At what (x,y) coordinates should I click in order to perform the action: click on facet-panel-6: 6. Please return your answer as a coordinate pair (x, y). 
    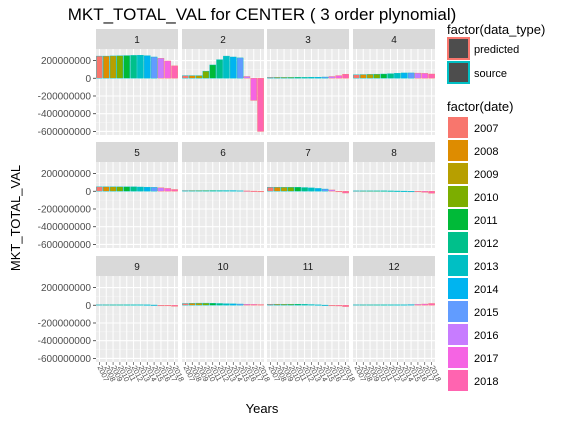
    Looking at the image, I should click on (223, 195).